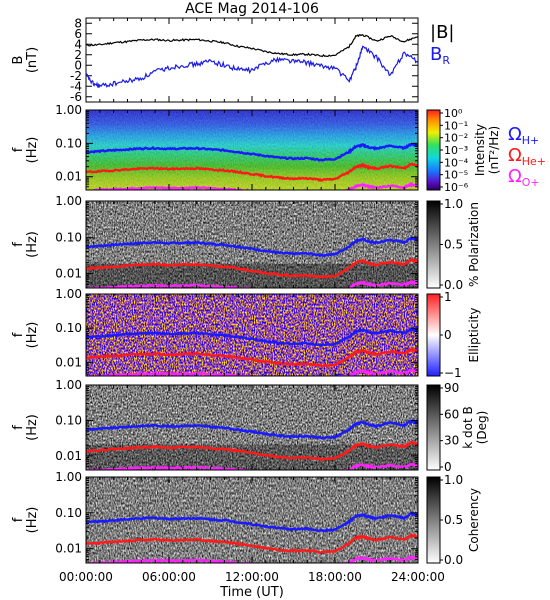 The width and height of the screenshot is (550, 600). Describe the element at coordinates (446, 60) in the screenshot. I see `legend-b-r-sub: R` at that location.